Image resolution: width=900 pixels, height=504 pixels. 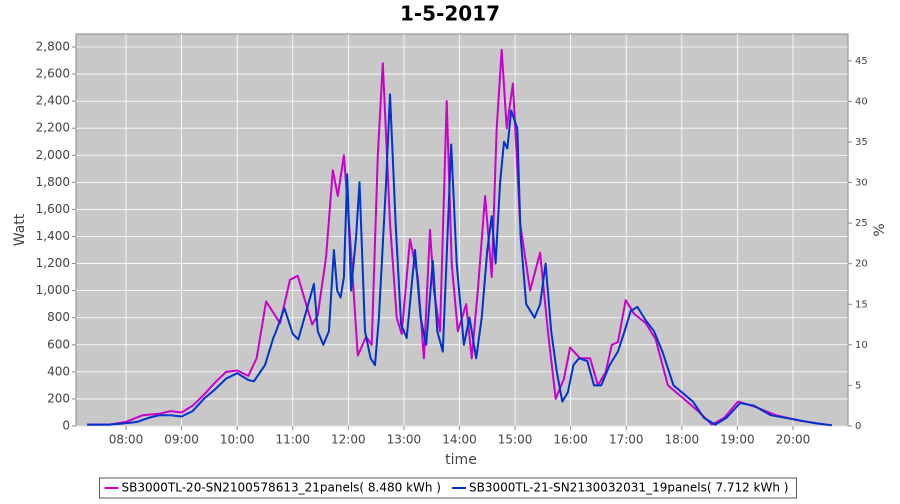 What do you see at coordinates (292, 440) in the screenshot?
I see `x-tick-label: 11:00` at bounding box center [292, 440].